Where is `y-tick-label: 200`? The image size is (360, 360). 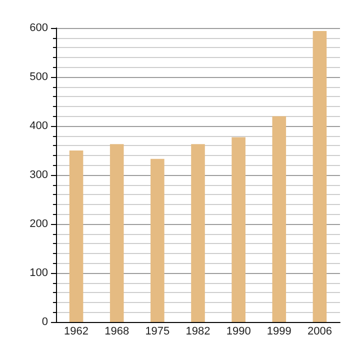
y-tick-label: 200 is located at coordinates (39, 224).